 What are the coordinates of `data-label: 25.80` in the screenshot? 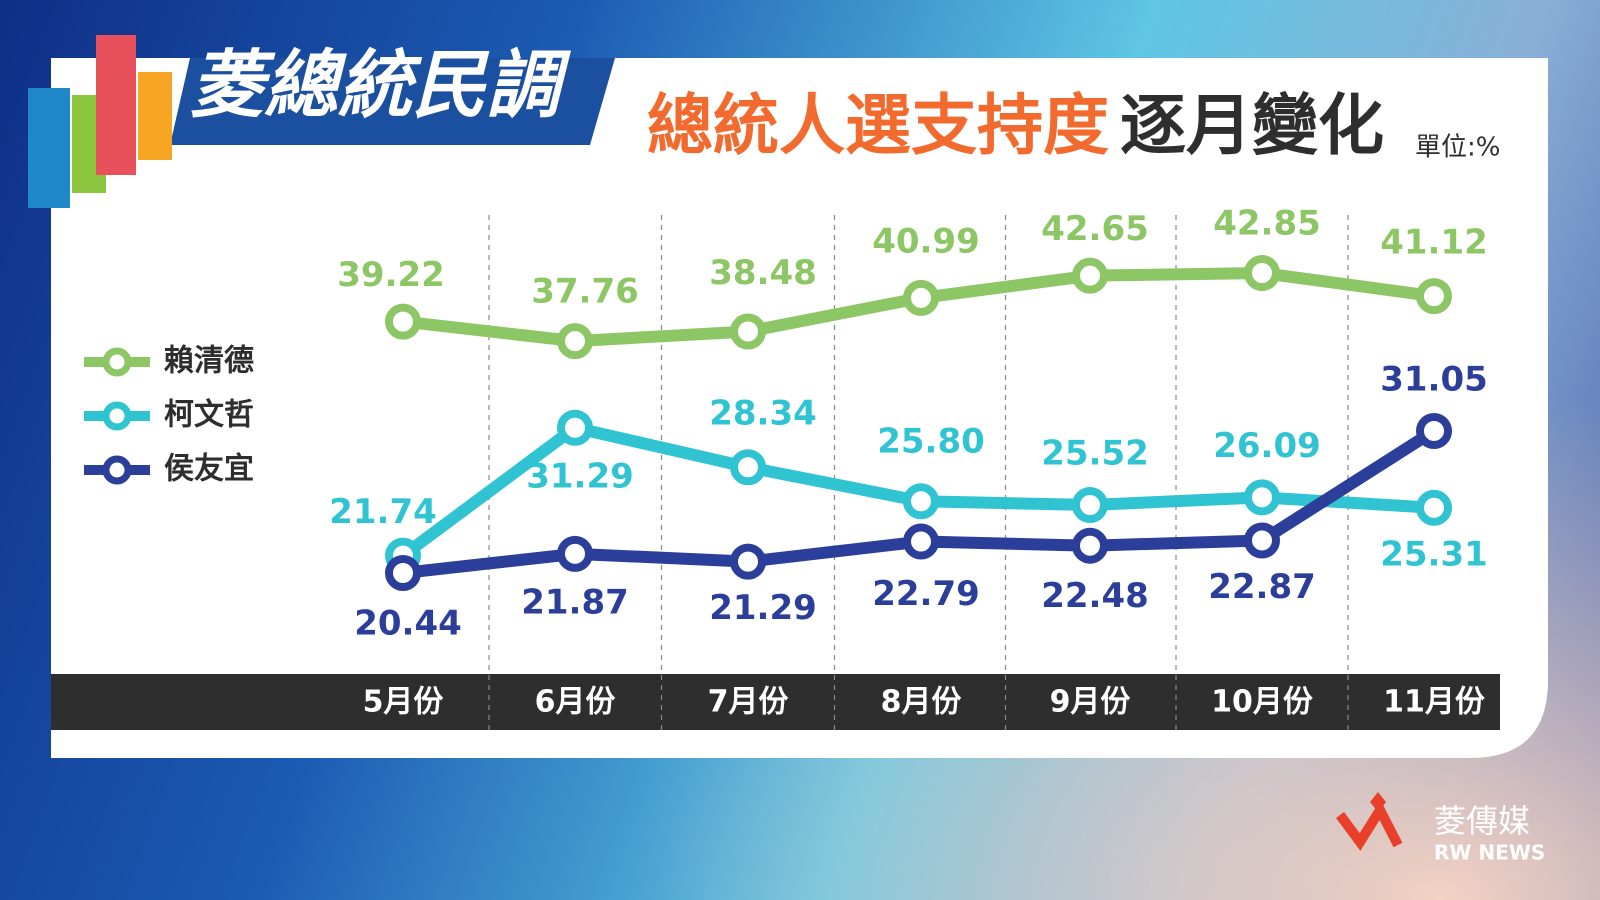 It's located at (931, 442).